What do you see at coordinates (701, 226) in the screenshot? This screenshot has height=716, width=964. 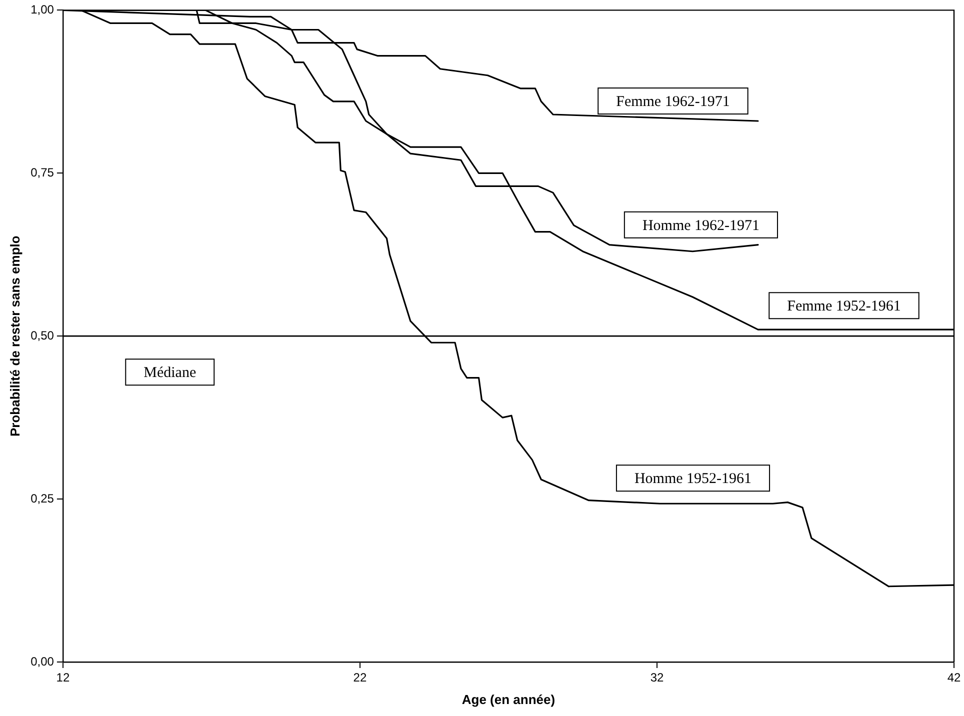 I see `series-label: Homme 1962-1971` at bounding box center [701, 226].